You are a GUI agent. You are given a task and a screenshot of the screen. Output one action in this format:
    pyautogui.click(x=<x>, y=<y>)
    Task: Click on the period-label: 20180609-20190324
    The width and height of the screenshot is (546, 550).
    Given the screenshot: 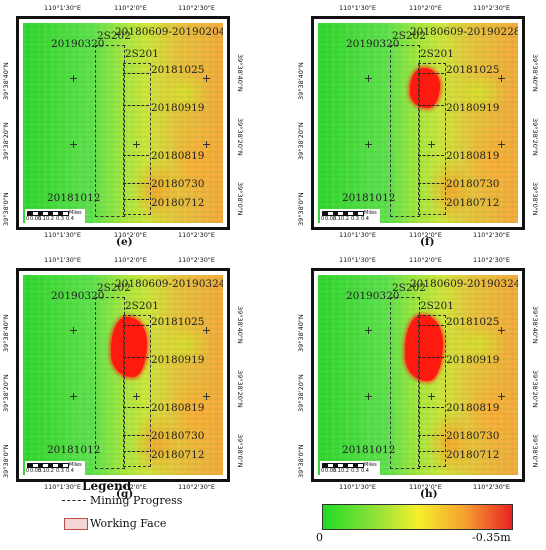 What is the action you would take?
    pyautogui.click(x=464, y=284)
    